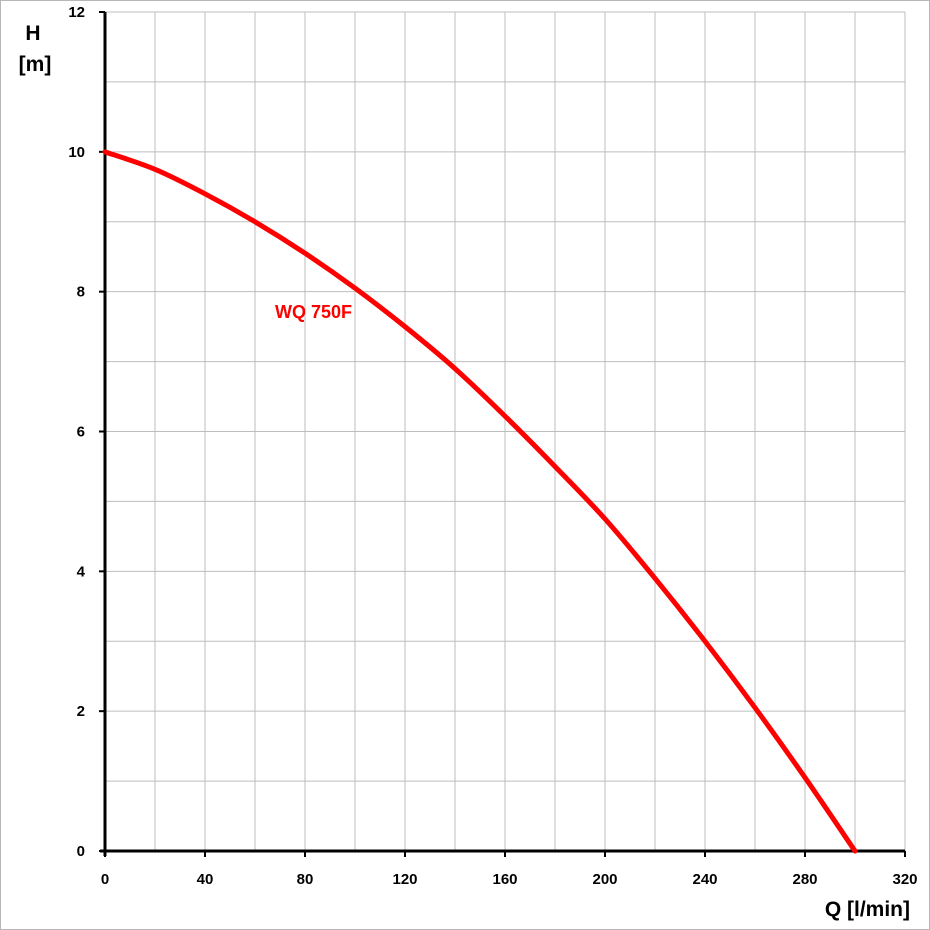  What do you see at coordinates (904, 879) in the screenshot?
I see `x-tick-label: 320` at bounding box center [904, 879].